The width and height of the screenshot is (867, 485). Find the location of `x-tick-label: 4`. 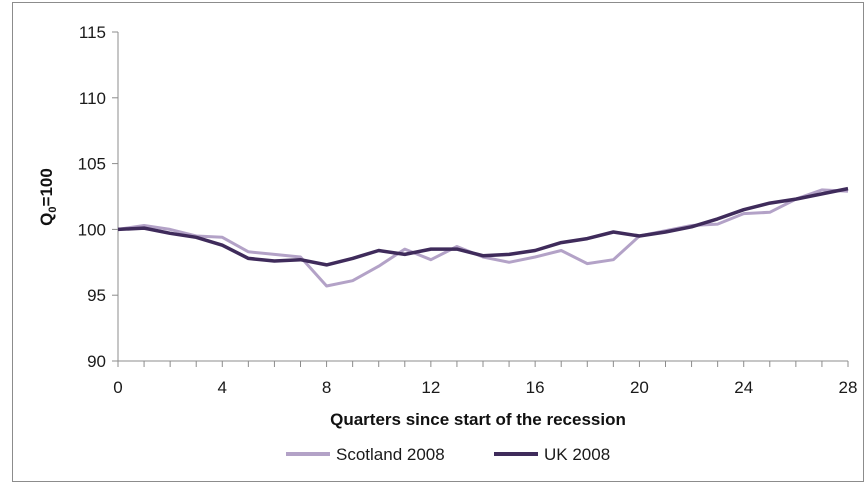

x-tick-label: 4 is located at coordinates (222, 387).